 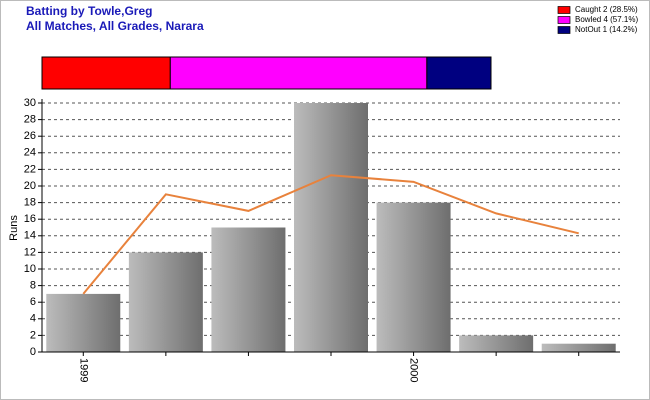 I want to click on y-tick-label: 12, so click(x=30, y=252).